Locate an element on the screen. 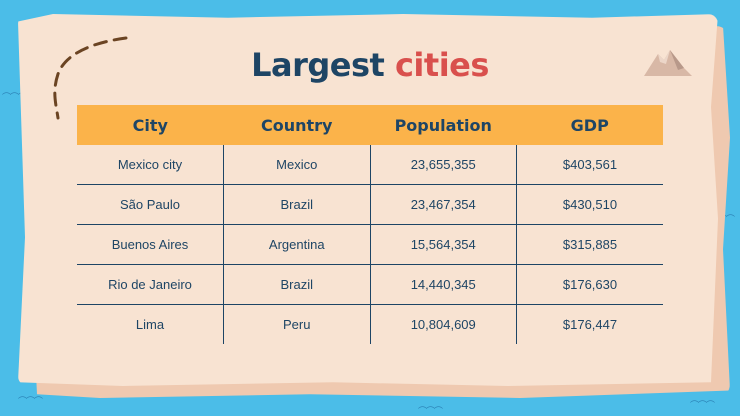 Image resolution: width=740 pixels, height=416 pixels. cell-country: Peru is located at coordinates (296, 324).